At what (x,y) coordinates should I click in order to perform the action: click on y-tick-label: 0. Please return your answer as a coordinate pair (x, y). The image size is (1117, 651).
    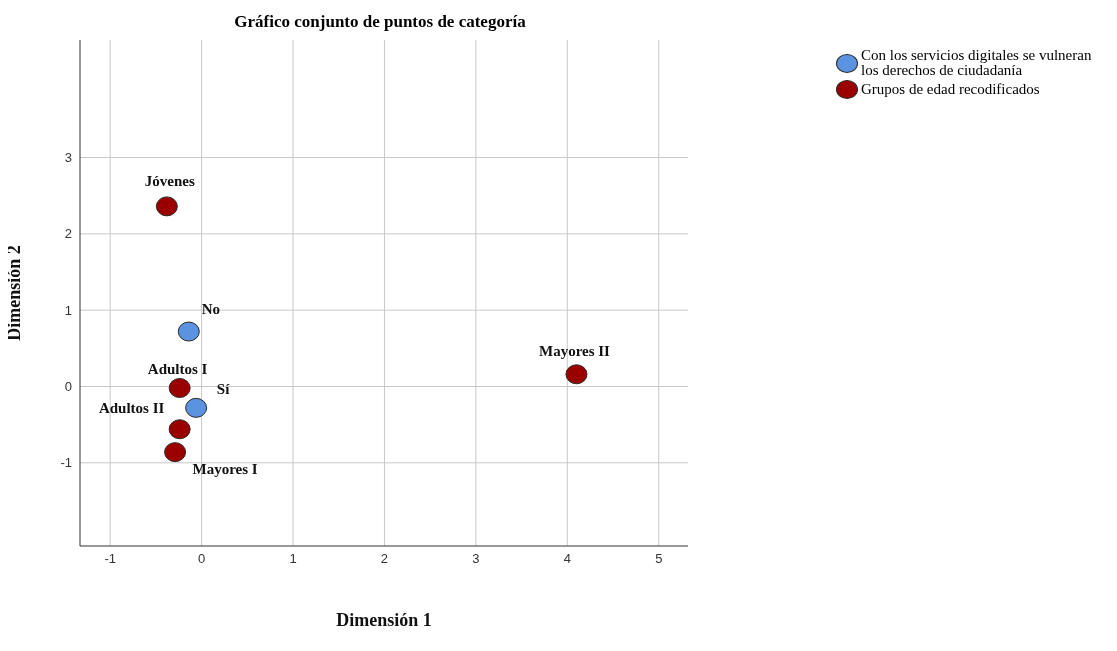
    Looking at the image, I should click on (68, 387).